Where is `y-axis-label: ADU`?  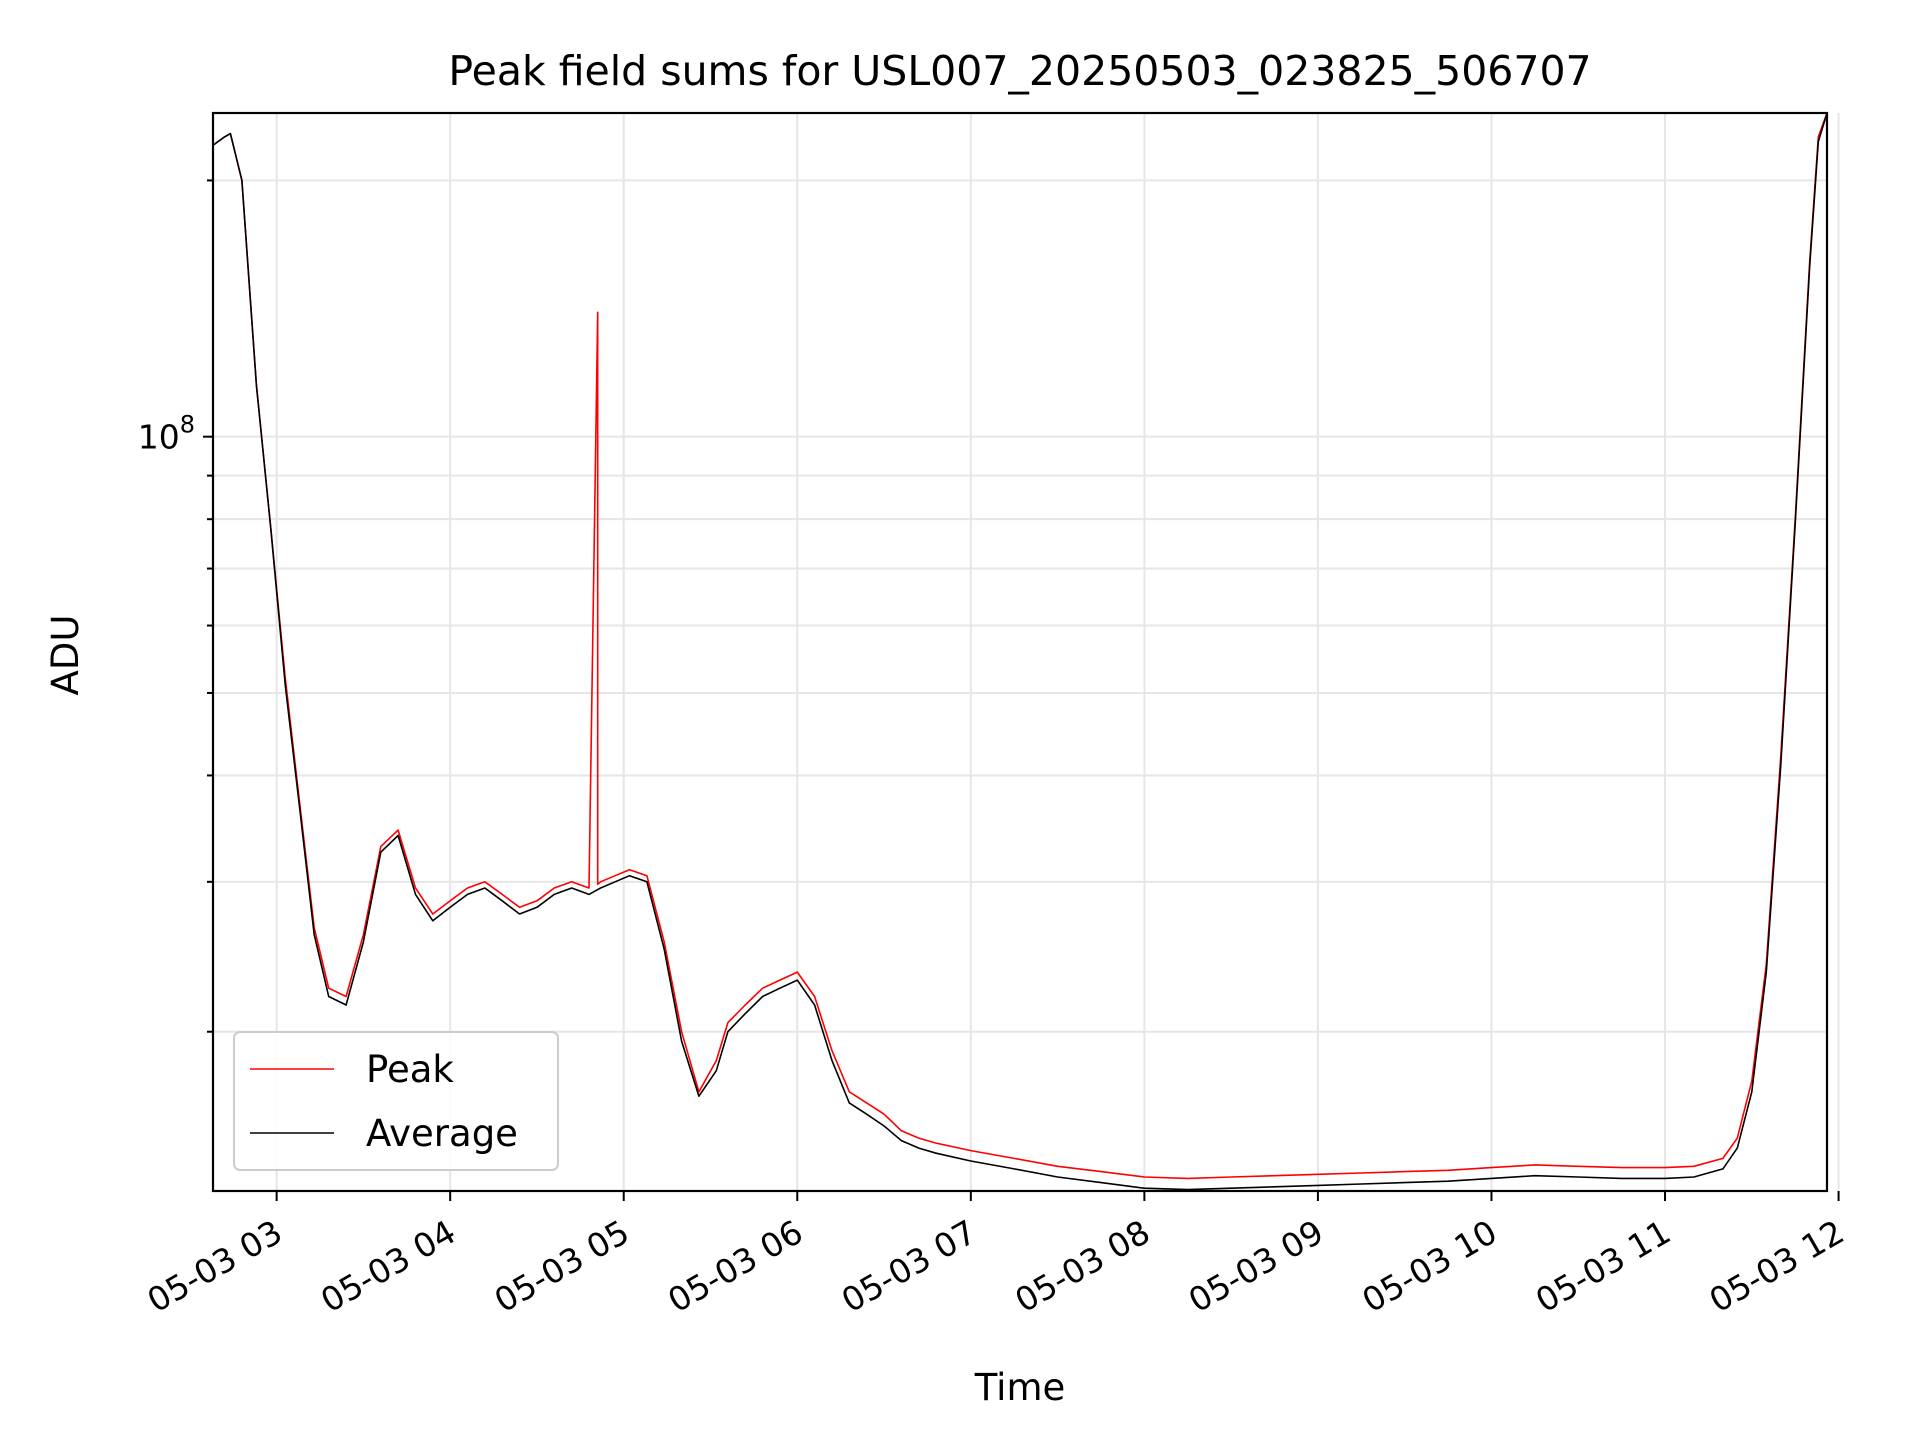 y-axis-label: ADU is located at coordinates (65, 655).